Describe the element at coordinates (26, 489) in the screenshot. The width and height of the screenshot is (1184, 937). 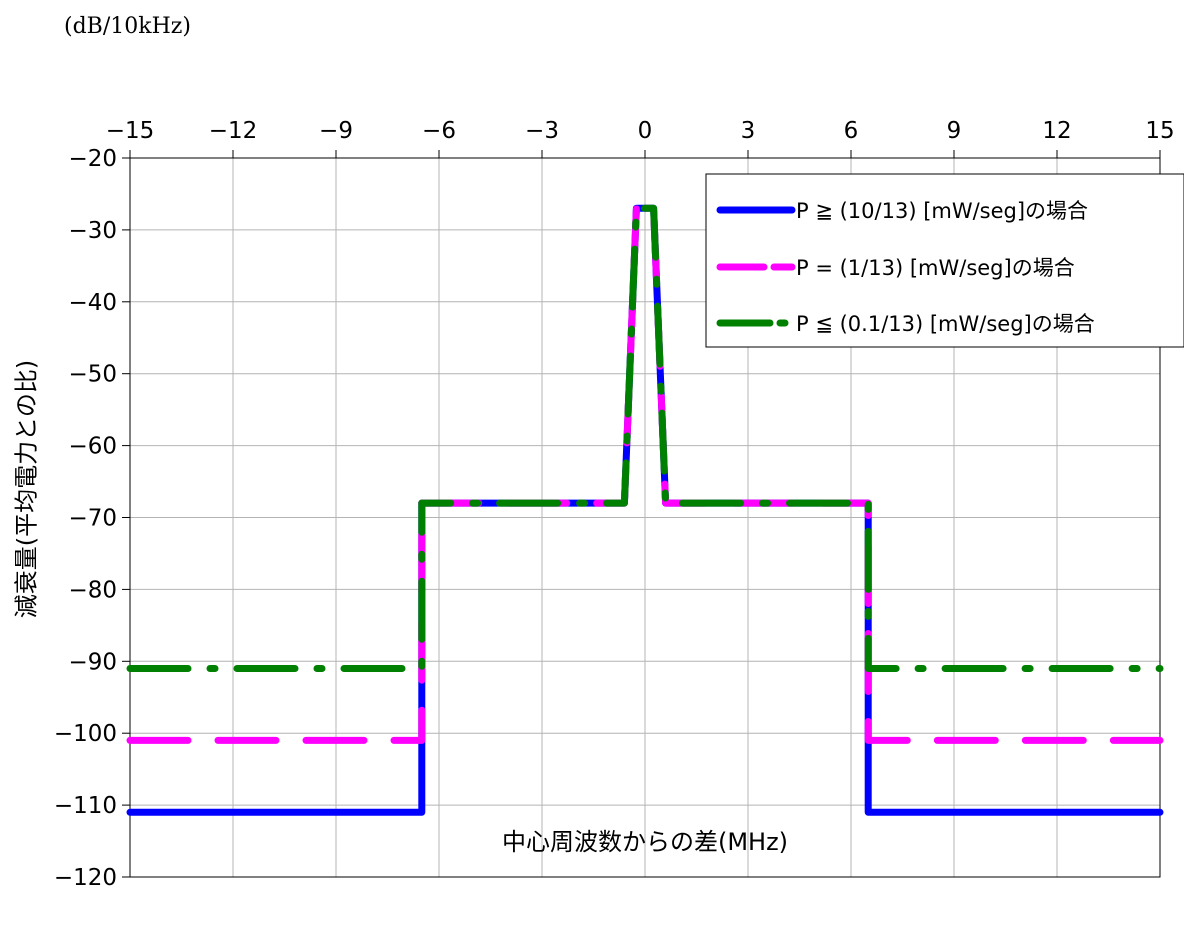
I see `y-axis-label: 減衰量(平均電力との比)` at that location.